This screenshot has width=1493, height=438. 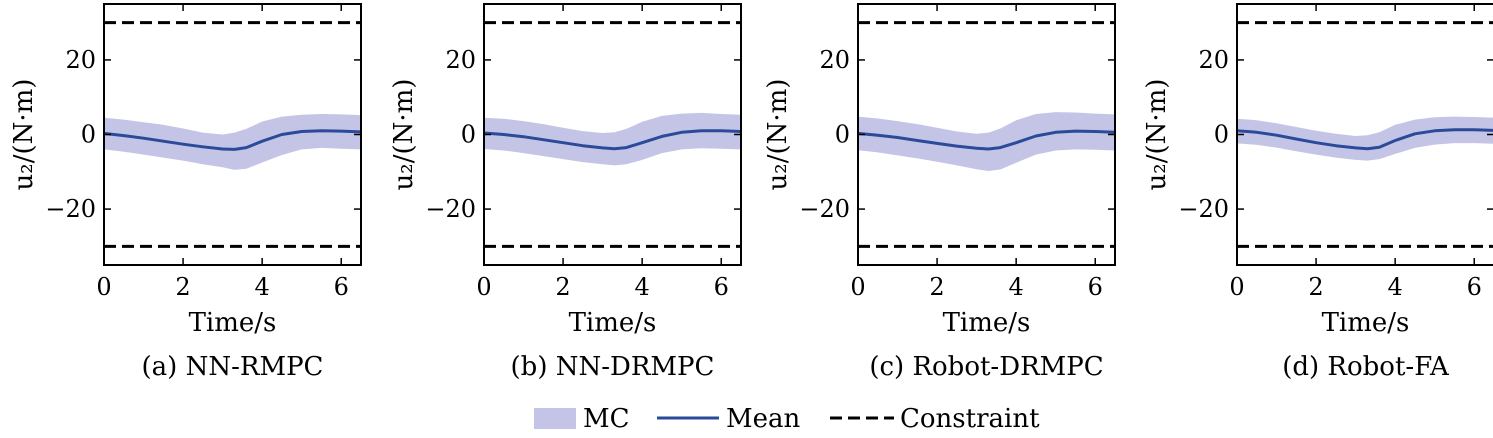 I want to click on legend: MC Mean Constraint, so click(x=787, y=419).